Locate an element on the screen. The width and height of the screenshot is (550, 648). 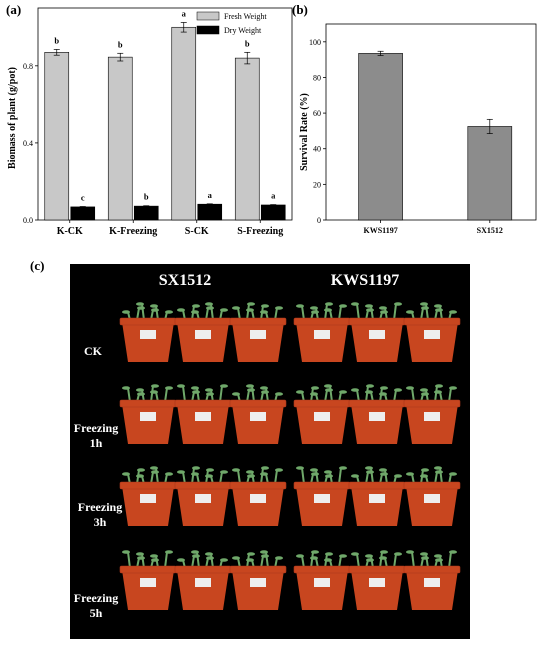
photo-header-sx1512: SX1512 is located at coordinates (185, 280).